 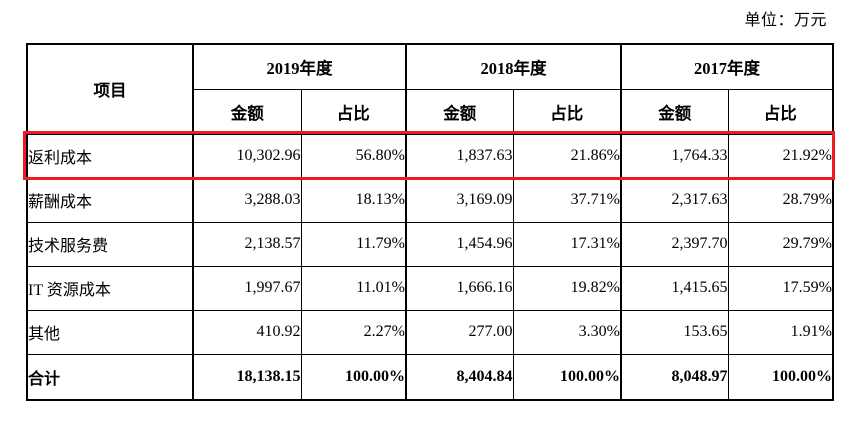 I want to click on cell-2018-ratio: 21.86%, so click(x=567, y=156).